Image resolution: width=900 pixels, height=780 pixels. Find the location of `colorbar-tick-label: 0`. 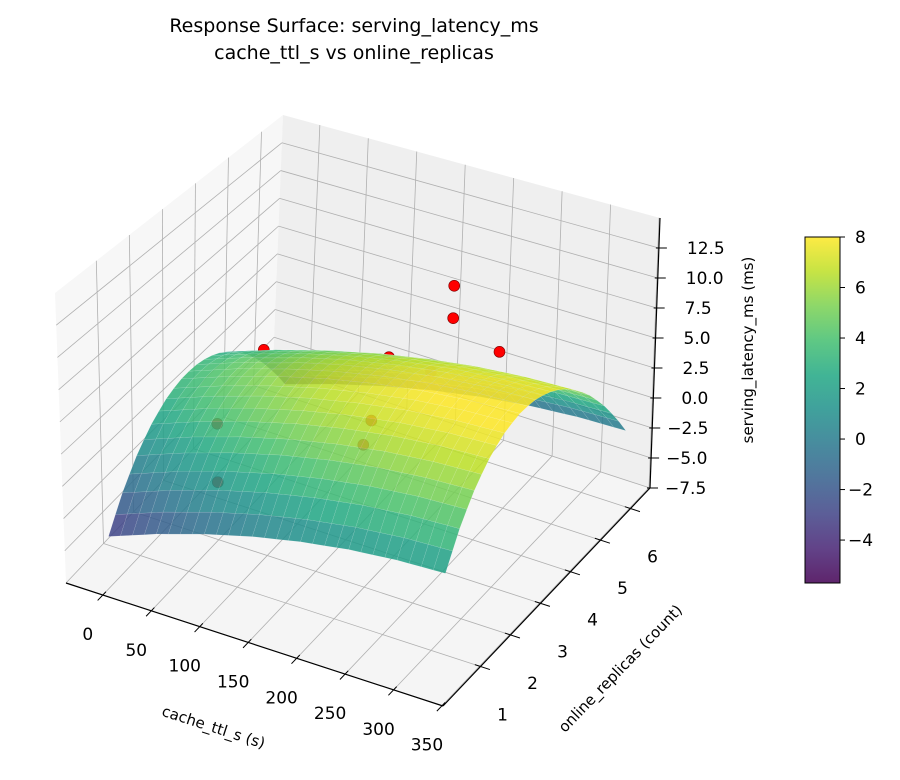

colorbar-tick-label: 0 is located at coordinates (860, 440).